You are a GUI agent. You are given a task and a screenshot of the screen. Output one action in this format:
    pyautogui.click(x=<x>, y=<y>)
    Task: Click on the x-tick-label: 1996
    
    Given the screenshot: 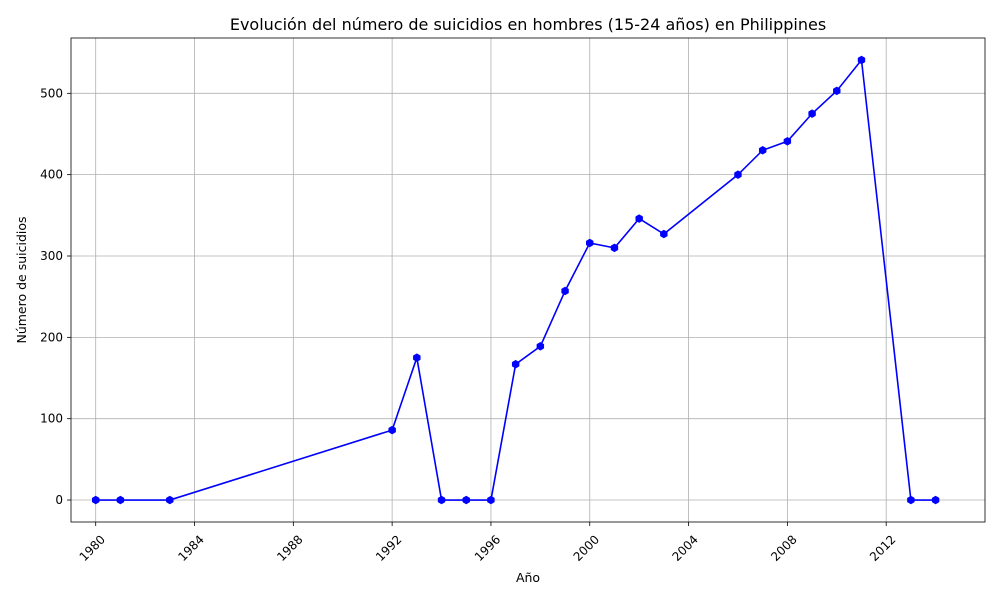 What is the action you would take?
    pyautogui.click(x=487, y=547)
    